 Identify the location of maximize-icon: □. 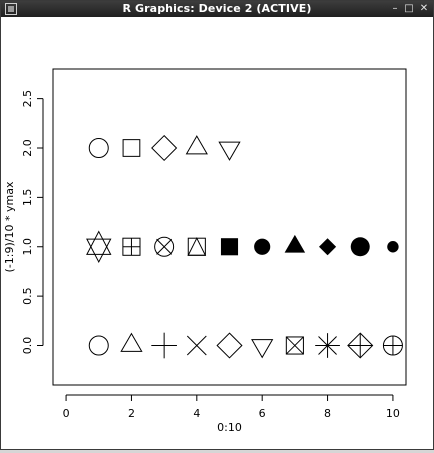
(409, 8).